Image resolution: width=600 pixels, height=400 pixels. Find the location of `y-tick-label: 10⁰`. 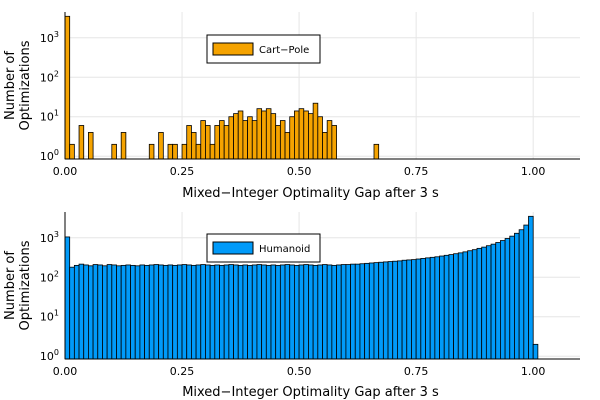

y-tick-label: 10⁰ is located at coordinates (49, 355).